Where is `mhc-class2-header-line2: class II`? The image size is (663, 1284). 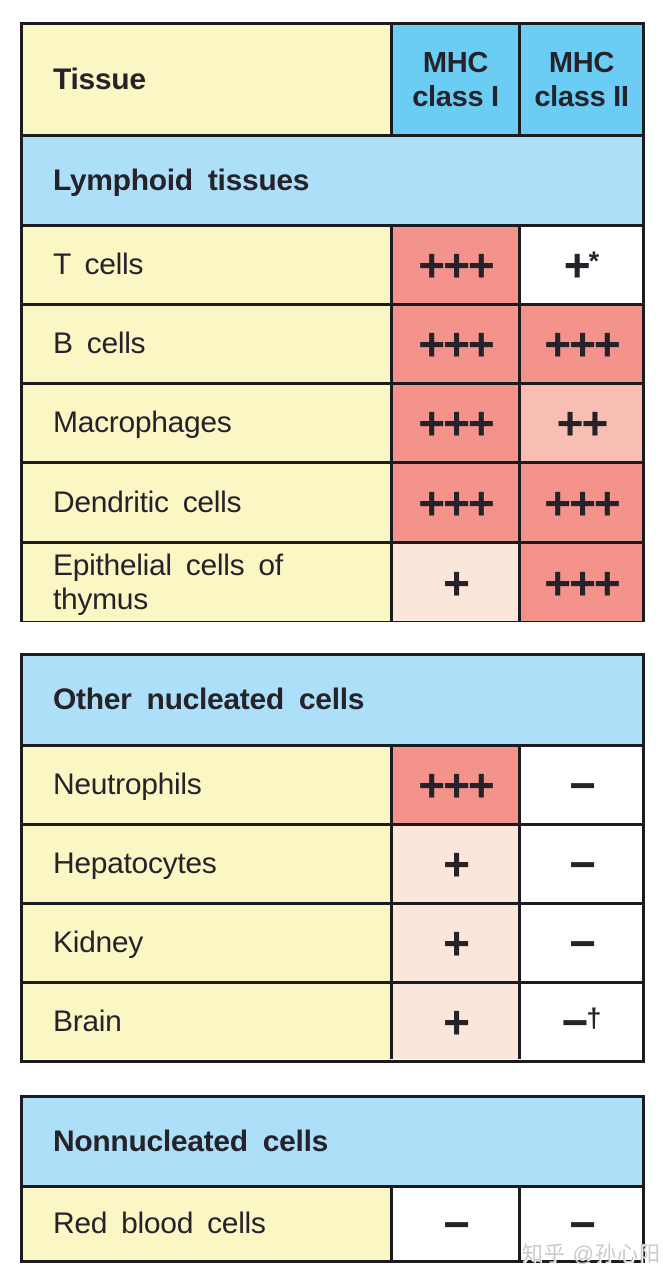
mhc-class2-header-line2: class II is located at coordinates (581, 96).